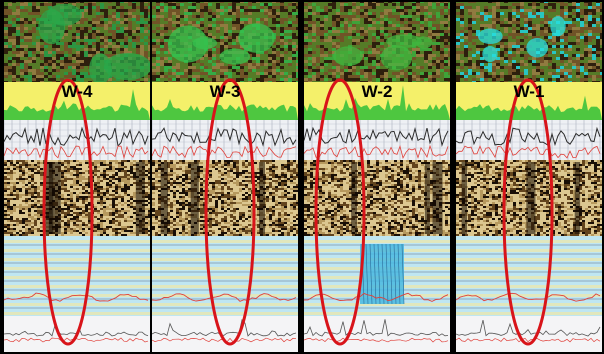 This screenshot has width=604, height=354. I want to click on well-label: W-3, so click(225, 91).